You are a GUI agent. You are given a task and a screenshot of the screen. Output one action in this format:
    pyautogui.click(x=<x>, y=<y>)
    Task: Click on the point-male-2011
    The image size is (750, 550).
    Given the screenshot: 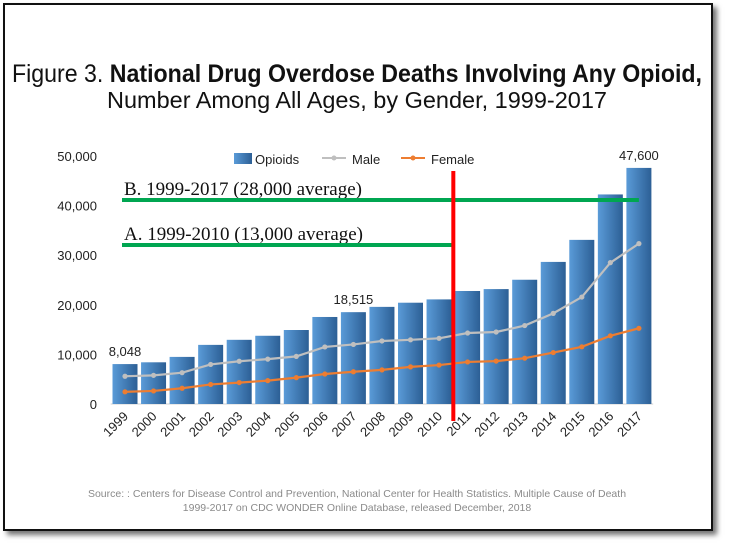 What is the action you would take?
    pyautogui.click(x=468, y=333)
    